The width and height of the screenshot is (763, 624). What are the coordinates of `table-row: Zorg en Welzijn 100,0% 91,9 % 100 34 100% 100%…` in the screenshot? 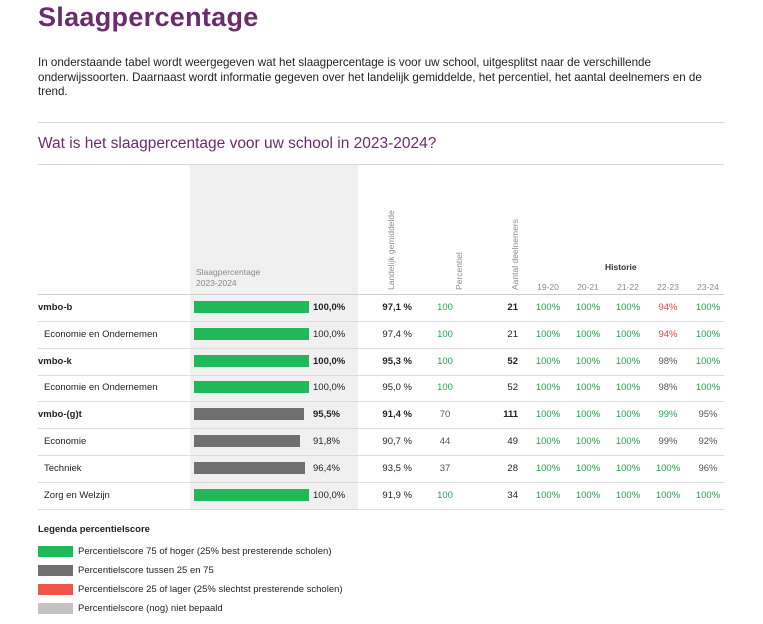 It's located at (381, 496).